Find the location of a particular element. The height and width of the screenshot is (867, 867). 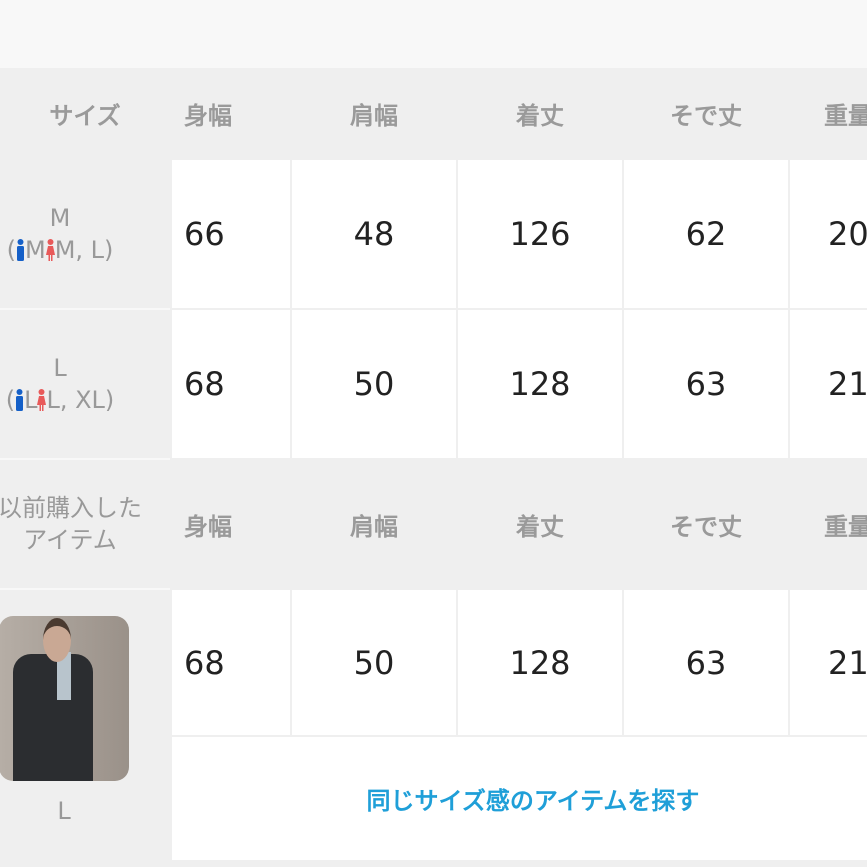

value-cell: 48 is located at coordinates (374, 234).